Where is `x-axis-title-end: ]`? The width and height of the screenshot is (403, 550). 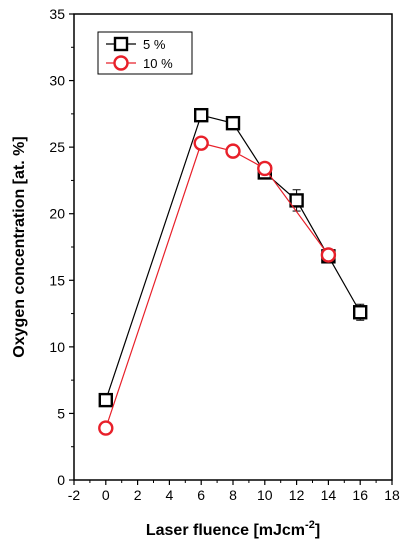
x-axis-title-end: ] is located at coordinates (317, 530).